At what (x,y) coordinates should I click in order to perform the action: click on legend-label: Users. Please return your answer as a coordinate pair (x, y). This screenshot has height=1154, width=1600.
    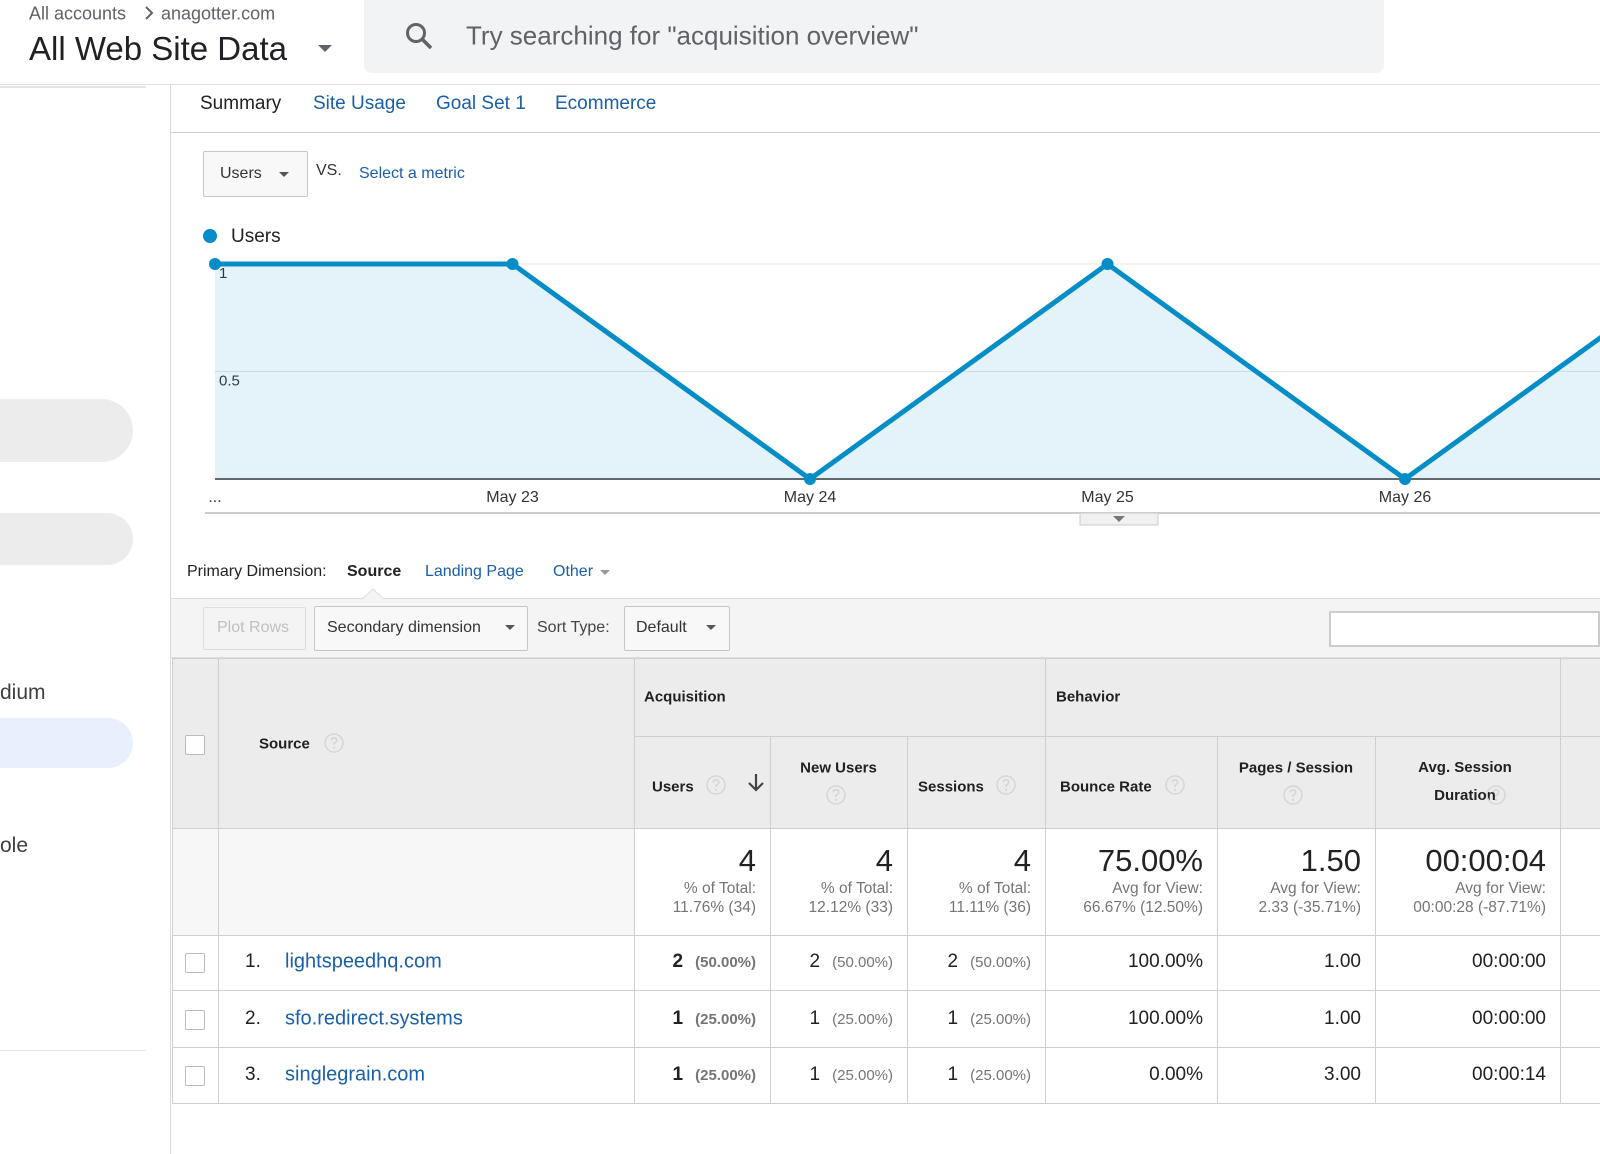
    Looking at the image, I should click on (256, 236).